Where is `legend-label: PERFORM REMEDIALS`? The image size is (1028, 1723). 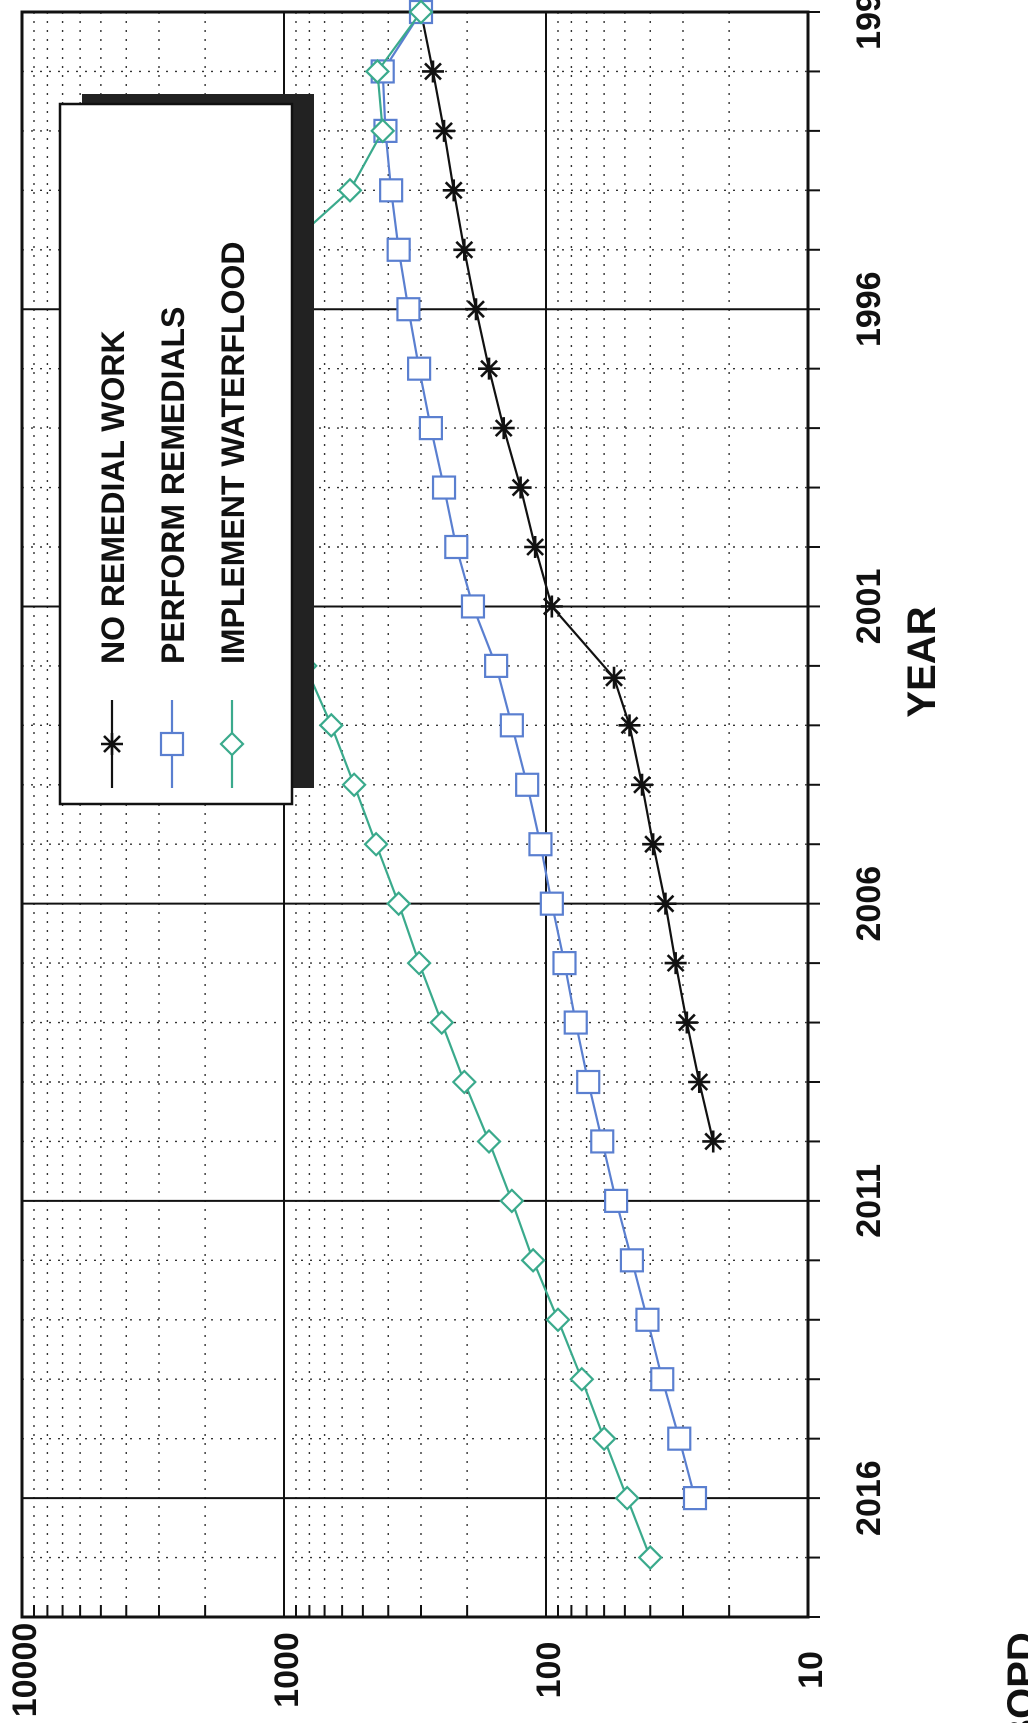
legend-label: PERFORM REMEDIALS is located at coordinates (173, 485).